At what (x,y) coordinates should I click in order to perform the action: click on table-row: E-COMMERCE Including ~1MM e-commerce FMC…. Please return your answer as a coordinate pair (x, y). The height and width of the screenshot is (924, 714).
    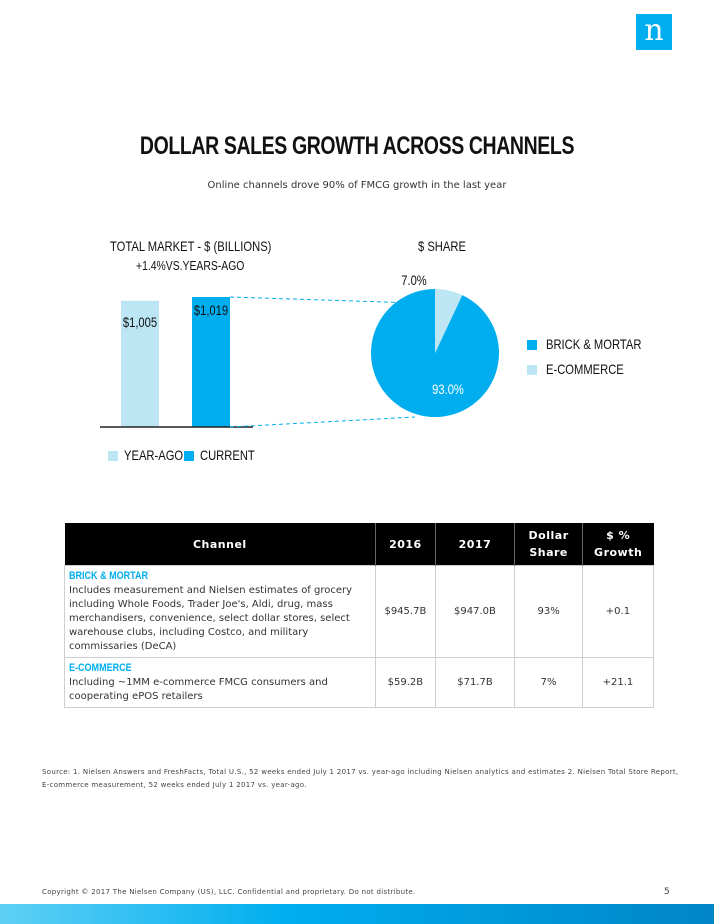
    Looking at the image, I should click on (359, 682).